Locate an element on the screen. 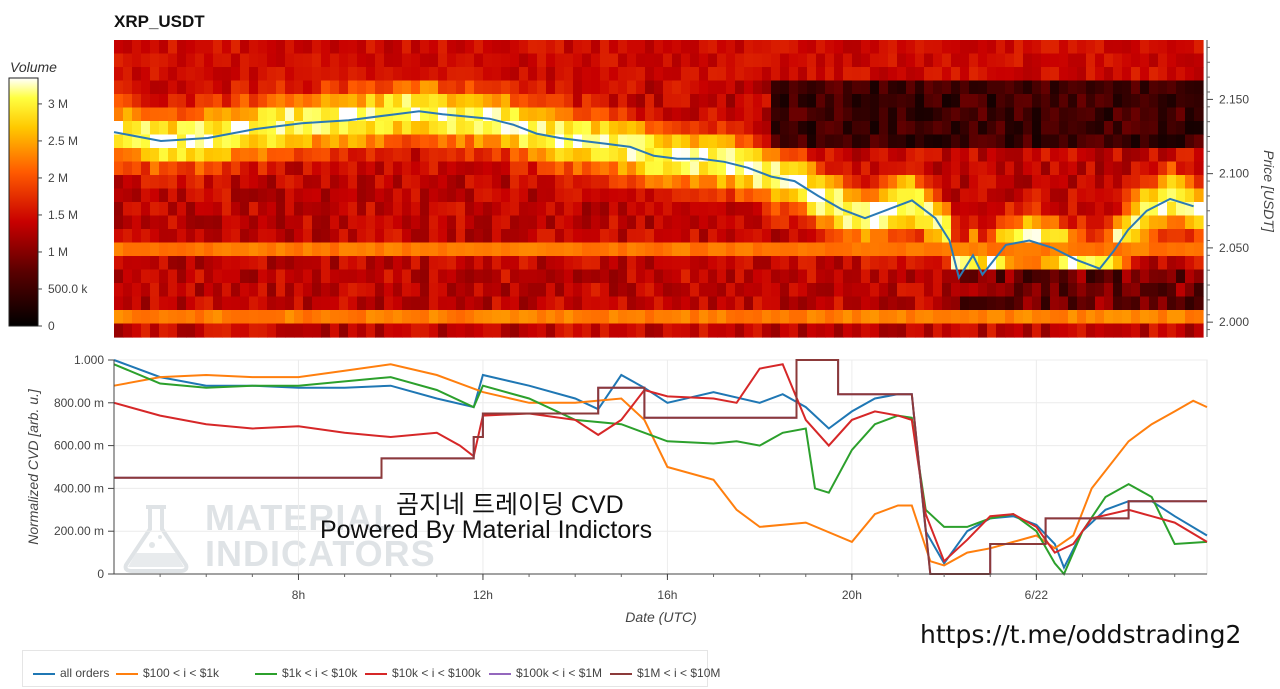  legend-item-10k-i-100k: $10k < i < $100k is located at coordinates (423, 673).